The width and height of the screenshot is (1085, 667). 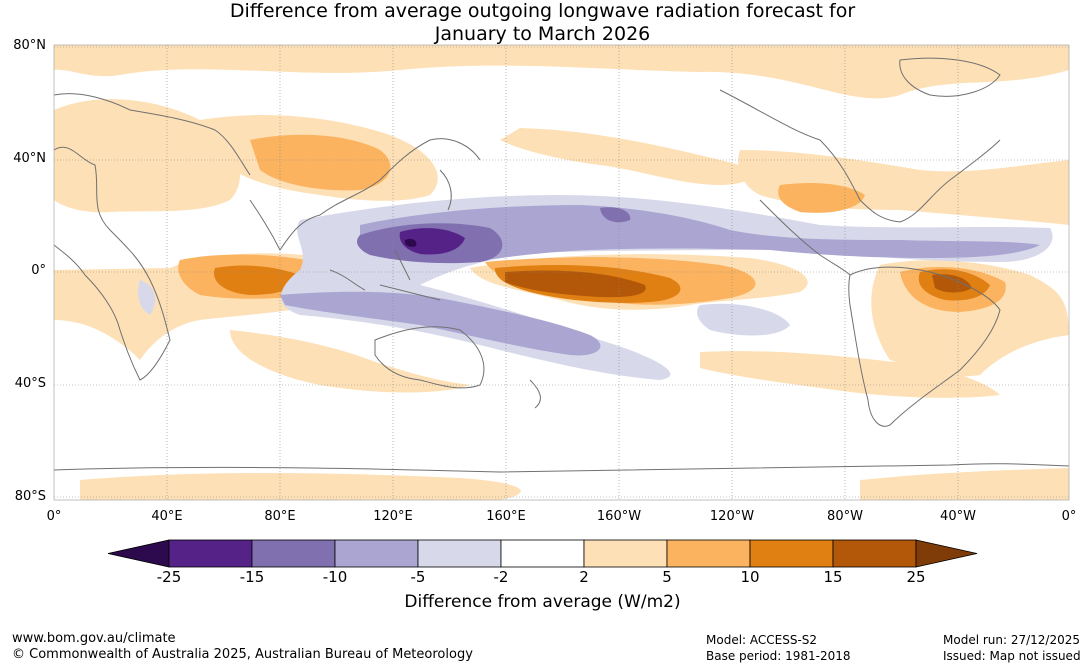 What do you see at coordinates (584, 577) in the screenshot?
I see `colorbar-tick-2: 2` at bounding box center [584, 577].